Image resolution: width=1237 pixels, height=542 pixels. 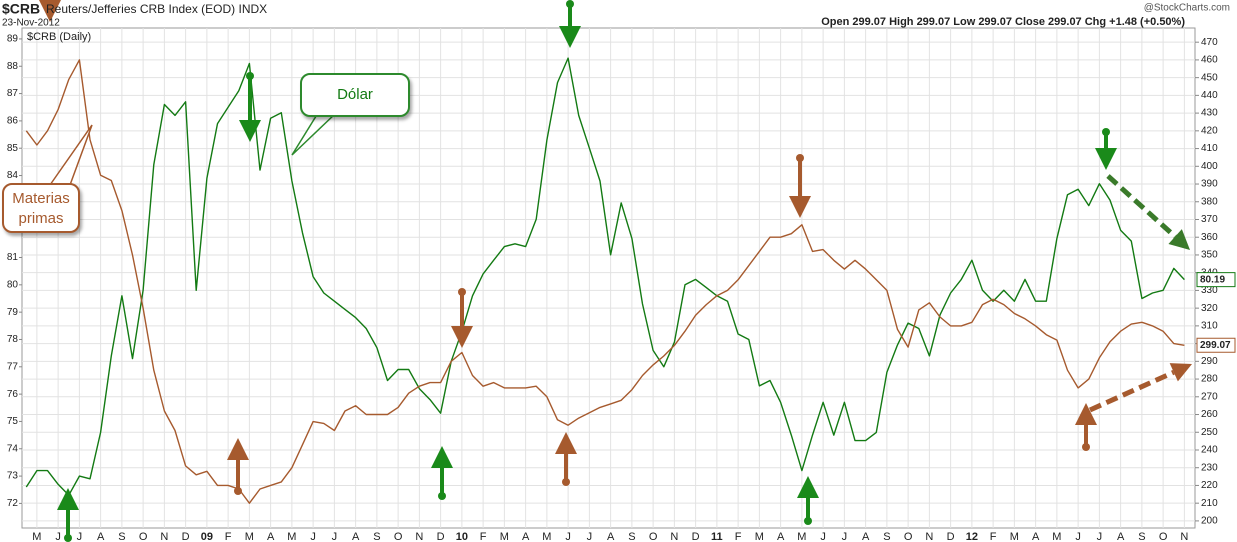 What do you see at coordinates (355, 95) in the screenshot?
I see `dollar-callout: Dólar` at bounding box center [355, 95].